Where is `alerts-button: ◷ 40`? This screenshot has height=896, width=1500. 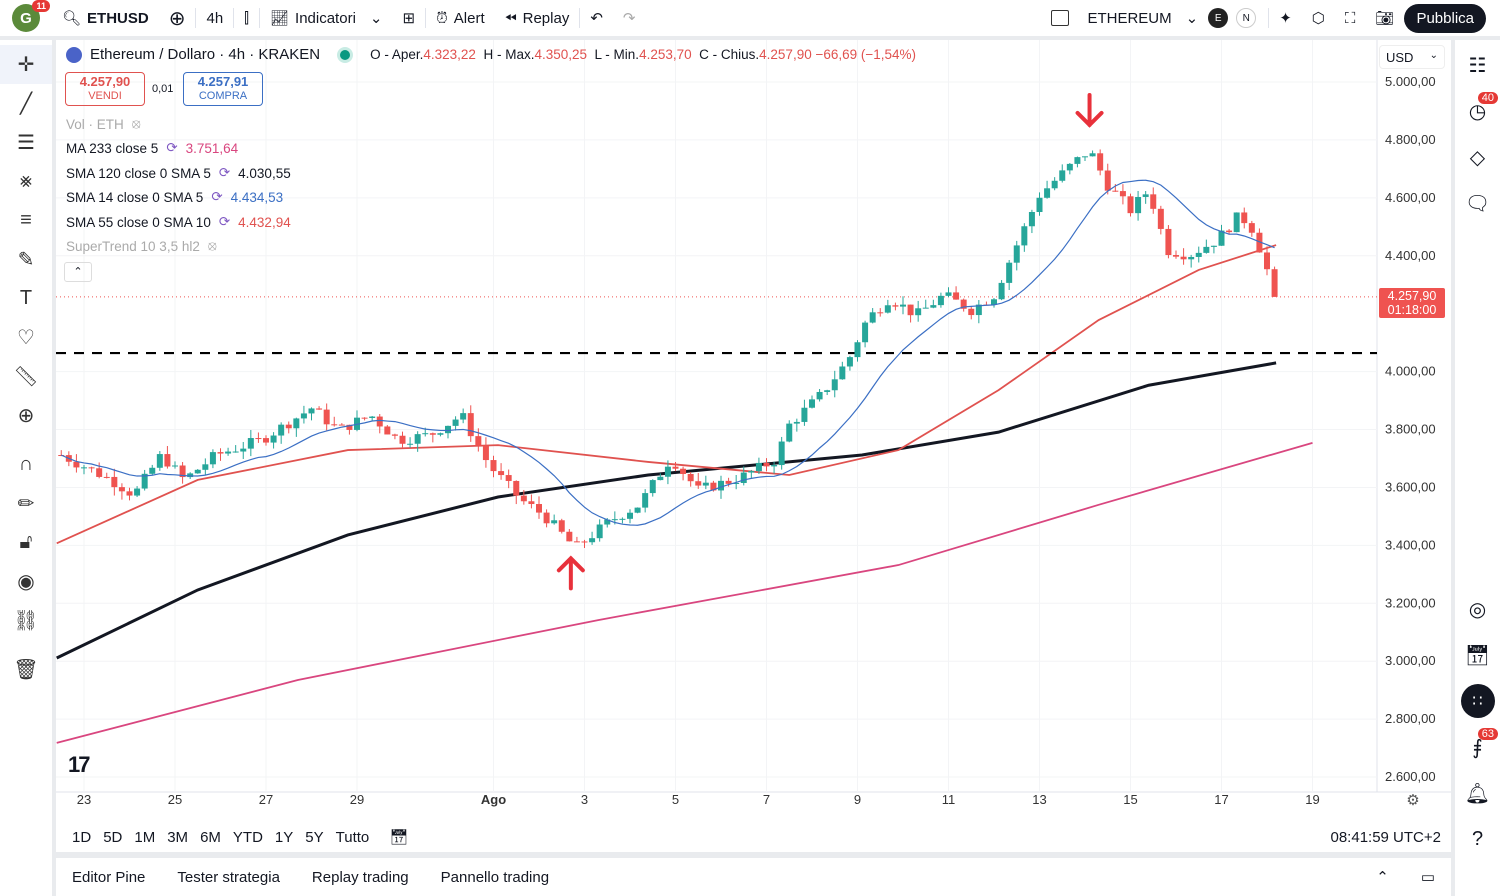 alerts-button: ◷ 40 is located at coordinates (1477, 111).